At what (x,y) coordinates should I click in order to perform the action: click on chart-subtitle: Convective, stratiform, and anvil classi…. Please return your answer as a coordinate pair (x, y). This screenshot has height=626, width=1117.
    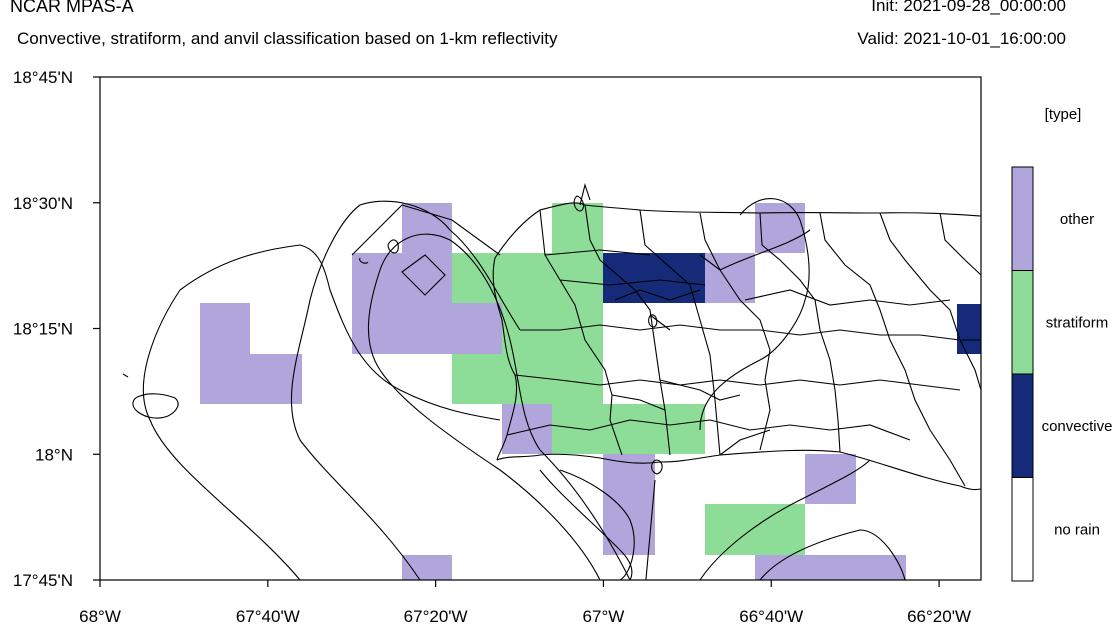
    Looking at the image, I should click on (287, 38).